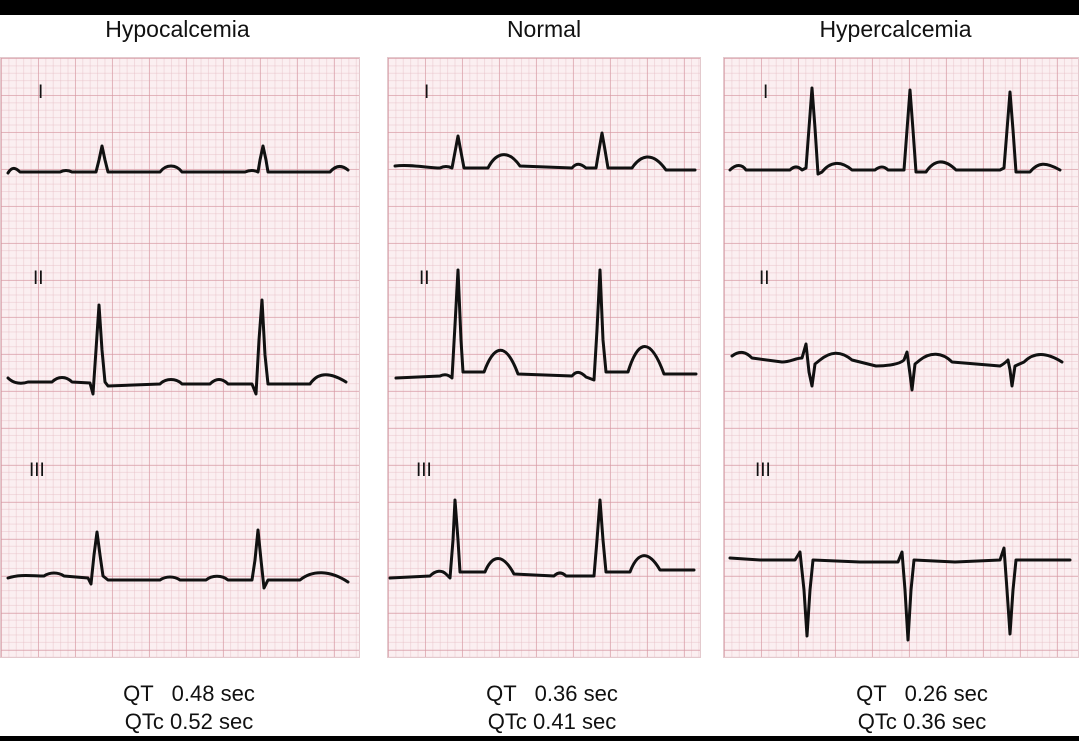 The image size is (1079, 741). Describe the element at coordinates (552, 721) in the screenshot. I see `qtc-value-normal: QTc 0.41 sec` at that location.